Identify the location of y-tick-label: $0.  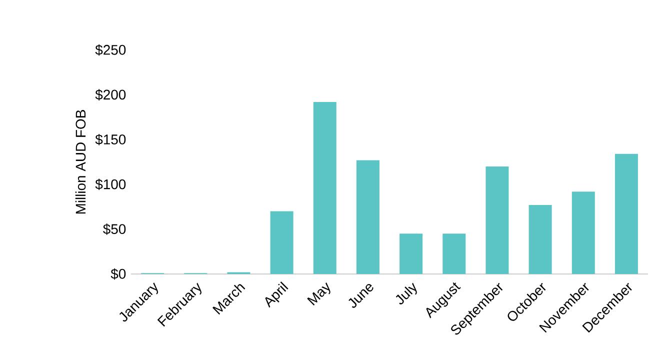
(118, 274).